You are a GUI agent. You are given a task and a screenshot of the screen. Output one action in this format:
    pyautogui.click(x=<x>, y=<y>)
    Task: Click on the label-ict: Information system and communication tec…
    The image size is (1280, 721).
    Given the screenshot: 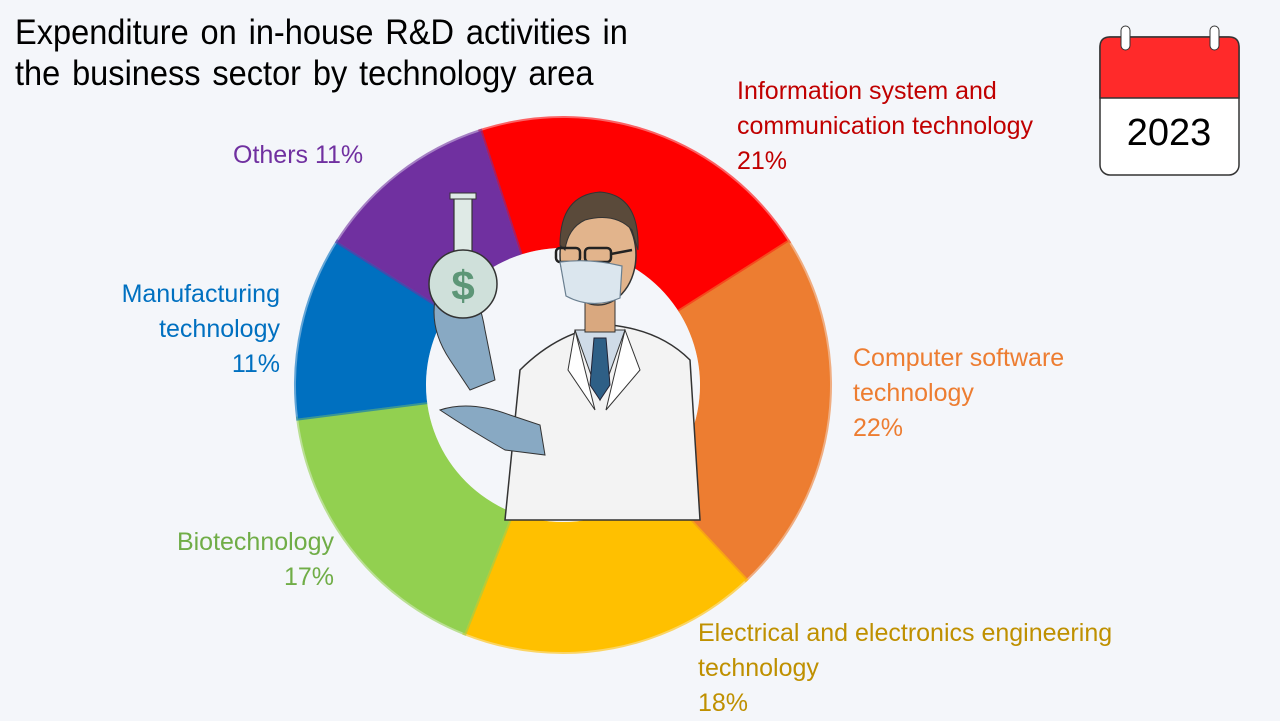 What is the action you would take?
    pyautogui.click(x=885, y=126)
    